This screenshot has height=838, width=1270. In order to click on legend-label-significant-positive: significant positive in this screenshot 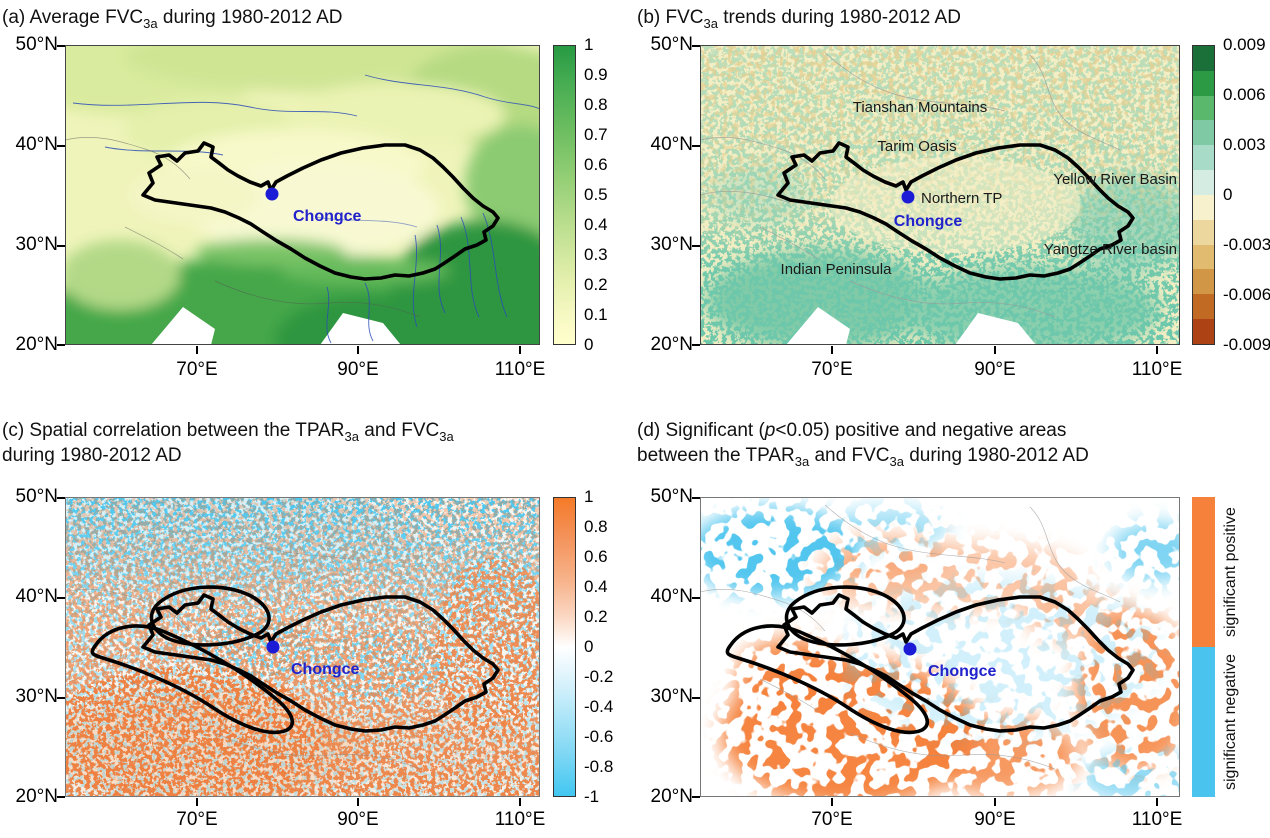, I will do `click(1230, 572)`.